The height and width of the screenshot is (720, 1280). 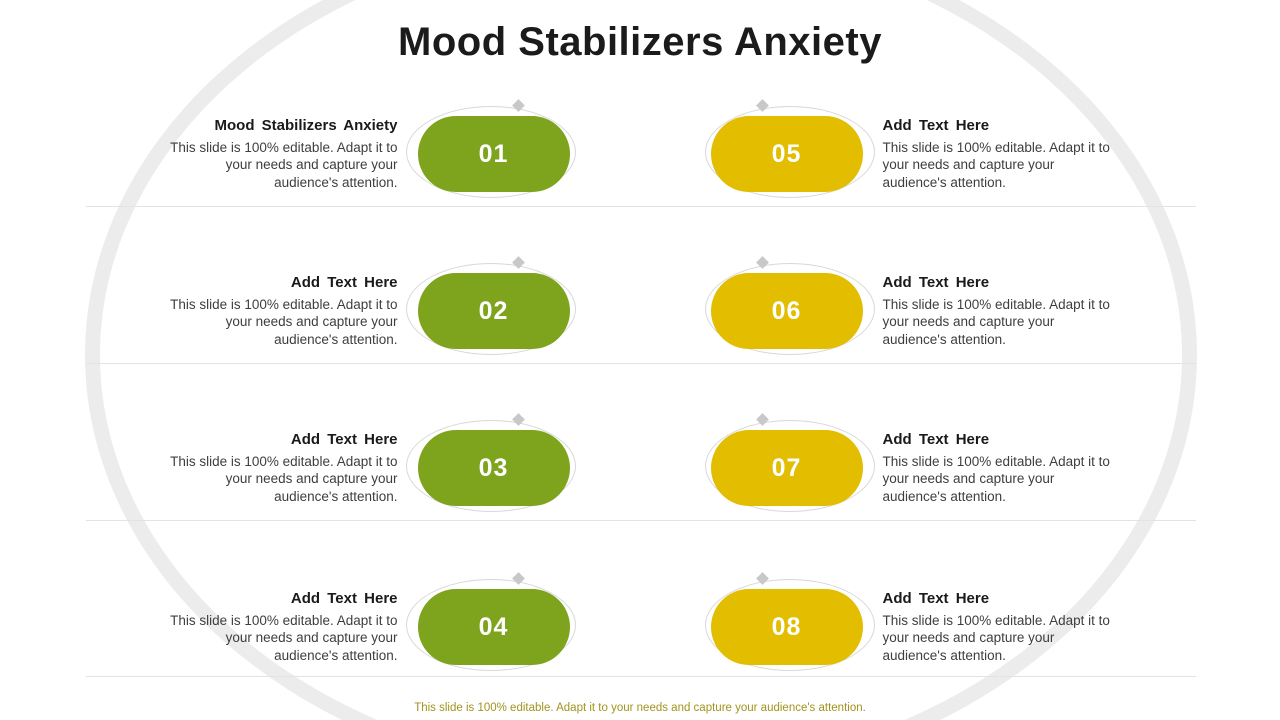 I want to click on step-number-03: 03, so click(x=493, y=467).